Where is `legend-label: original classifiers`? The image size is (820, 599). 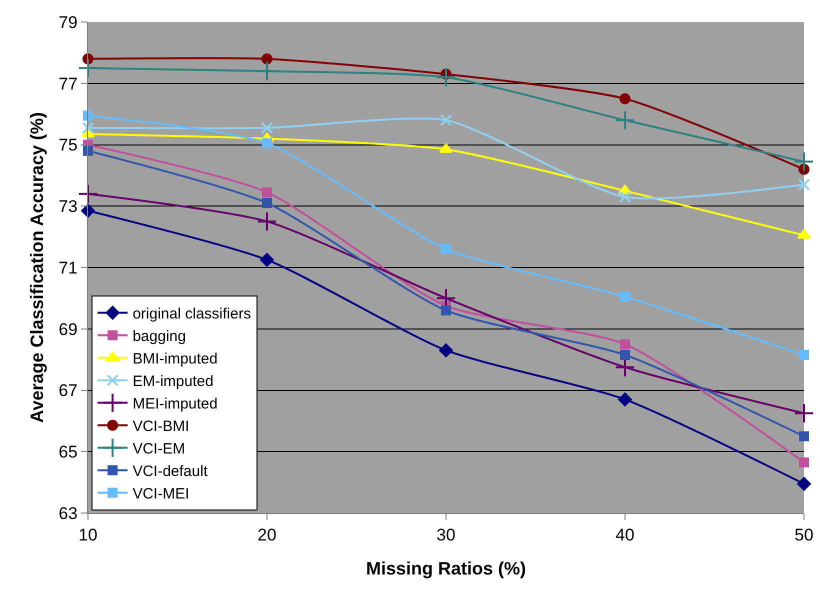
legend-label: original classifiers is located at coordinates (191, 314).